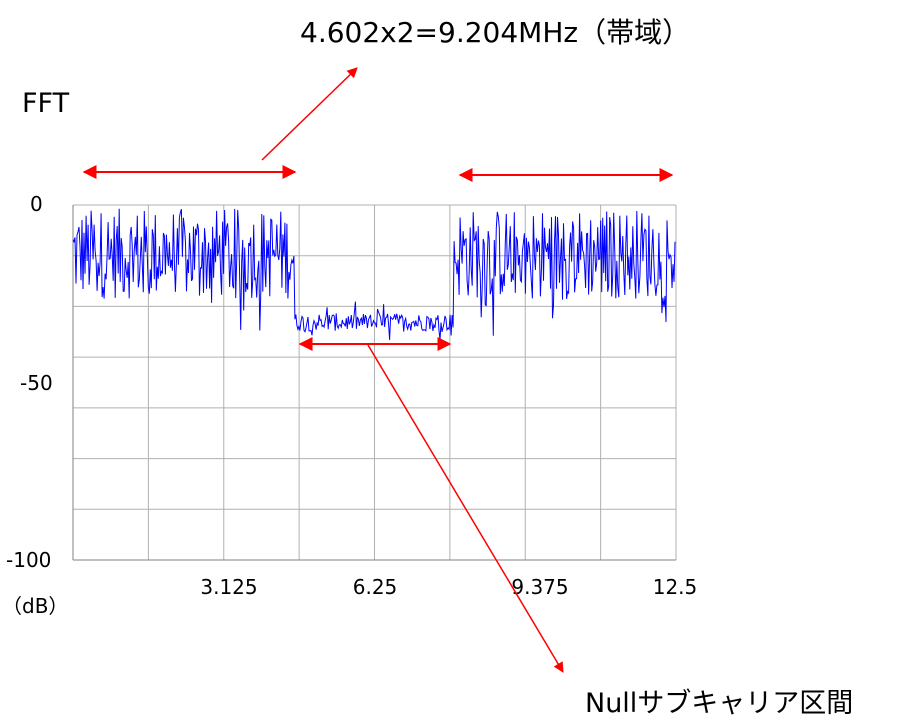 The width and height of the screenshot is (921, 725). What do you see at coordinates (539, 587) in the screenshot?
I see `x-tick-label-9375: 9.375` at bounding box center [539, 587].